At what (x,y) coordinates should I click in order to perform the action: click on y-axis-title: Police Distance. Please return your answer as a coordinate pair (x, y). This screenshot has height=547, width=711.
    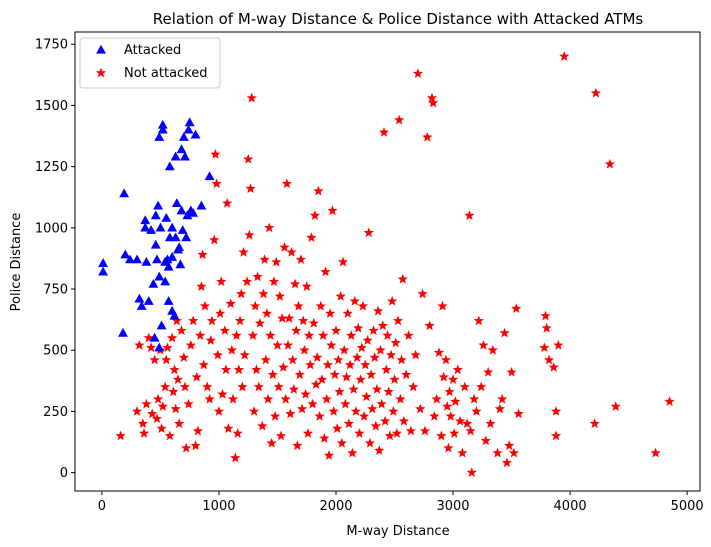
    Looking at the image, I should click on (16, 262).